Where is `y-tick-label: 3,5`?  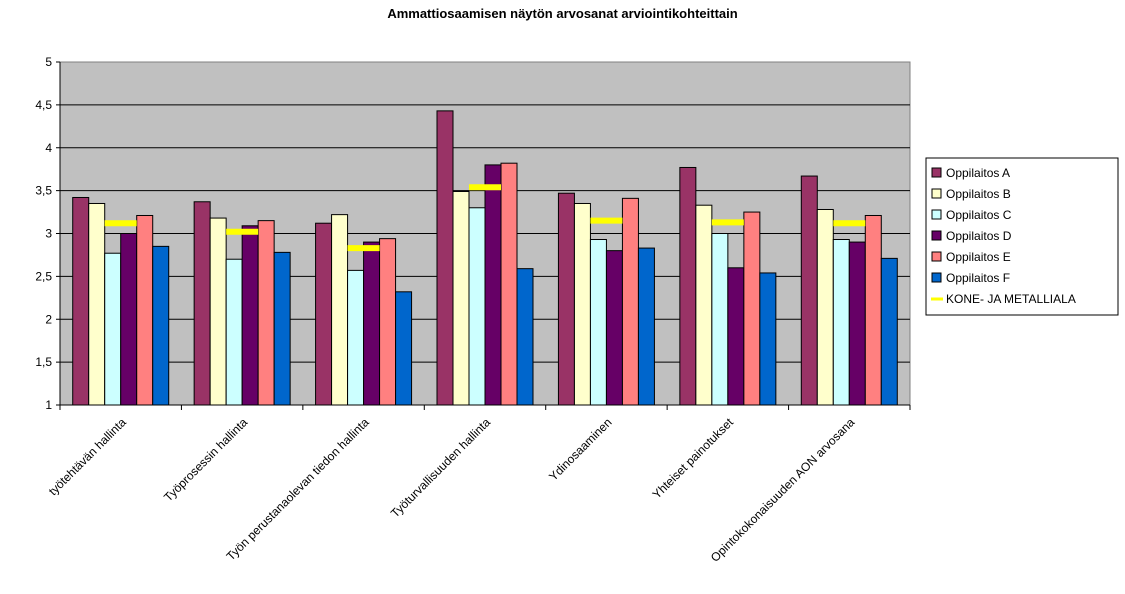
y-tick-label: 3,5 is located at coordinates (43, 191).